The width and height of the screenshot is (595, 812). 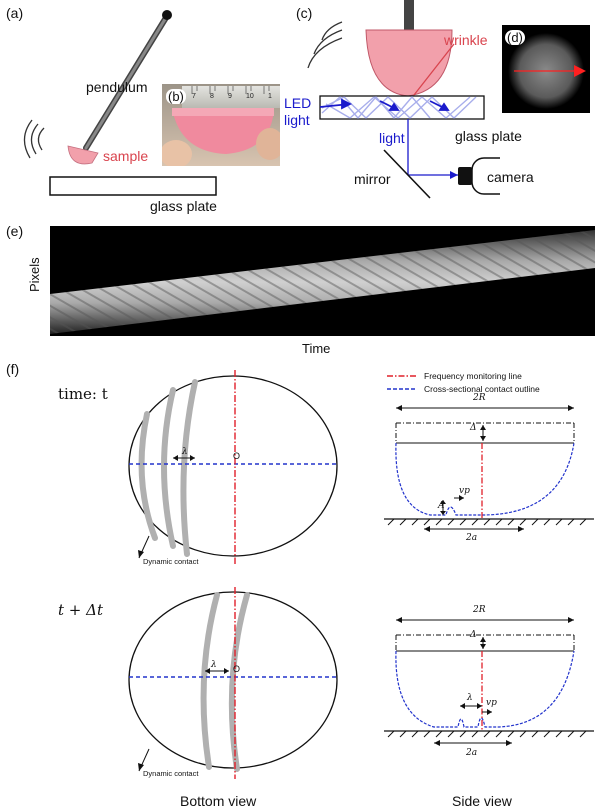 I want to click on panel-label-a: (a), so click(x=15, y=13).